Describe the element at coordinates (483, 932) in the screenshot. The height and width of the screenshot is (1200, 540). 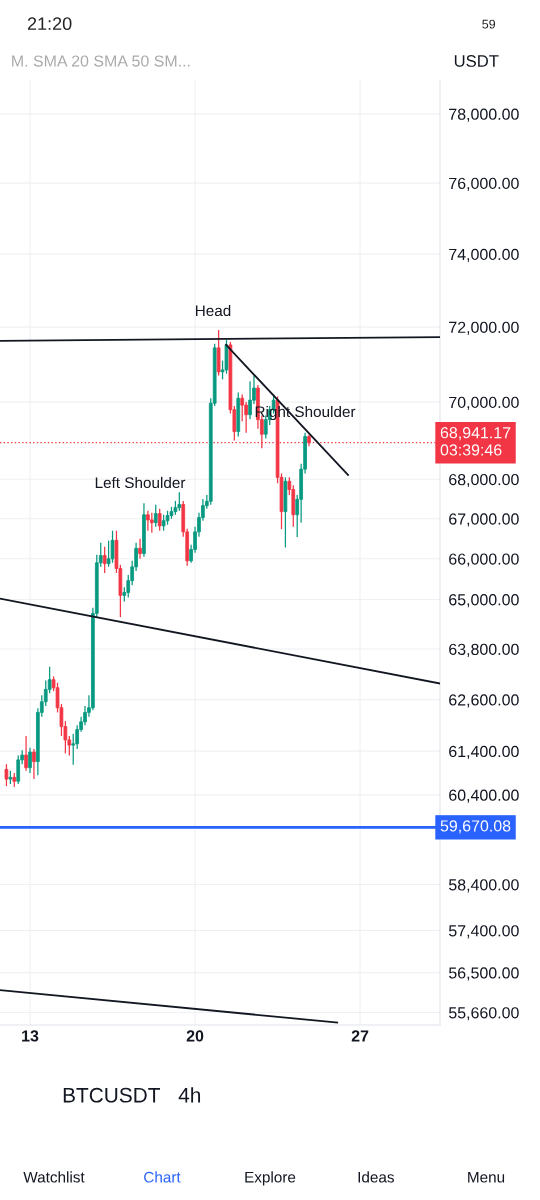
I see `y-tick-label: 57,400.00` at that location.